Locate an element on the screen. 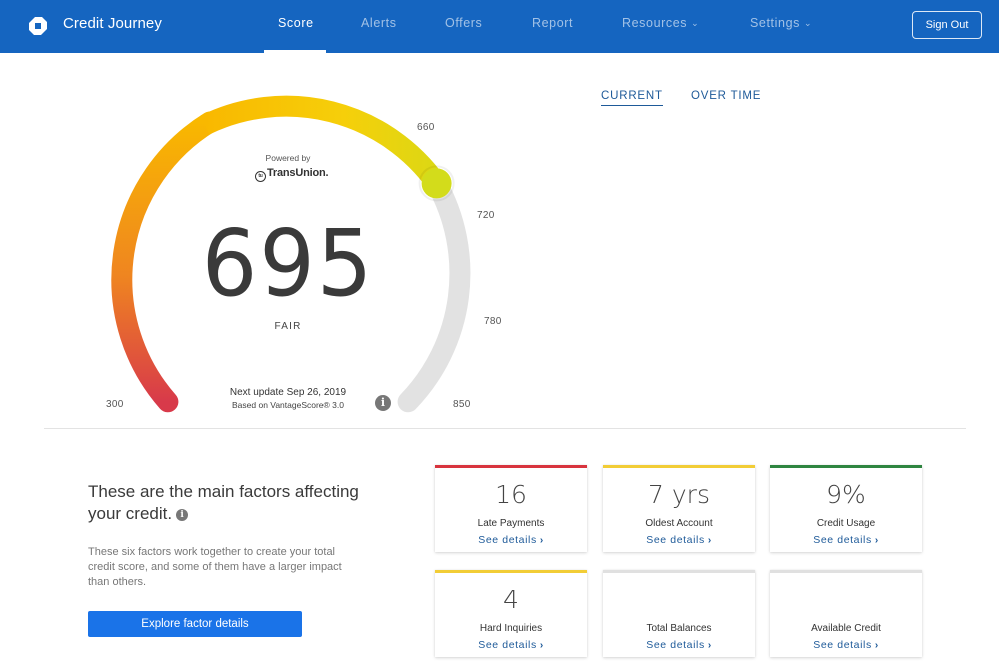 The height and width of the screenshot is (670, 999). factor-card-credit-usage: 9% Credit Usage See details › is located at coordinates (846, 508).